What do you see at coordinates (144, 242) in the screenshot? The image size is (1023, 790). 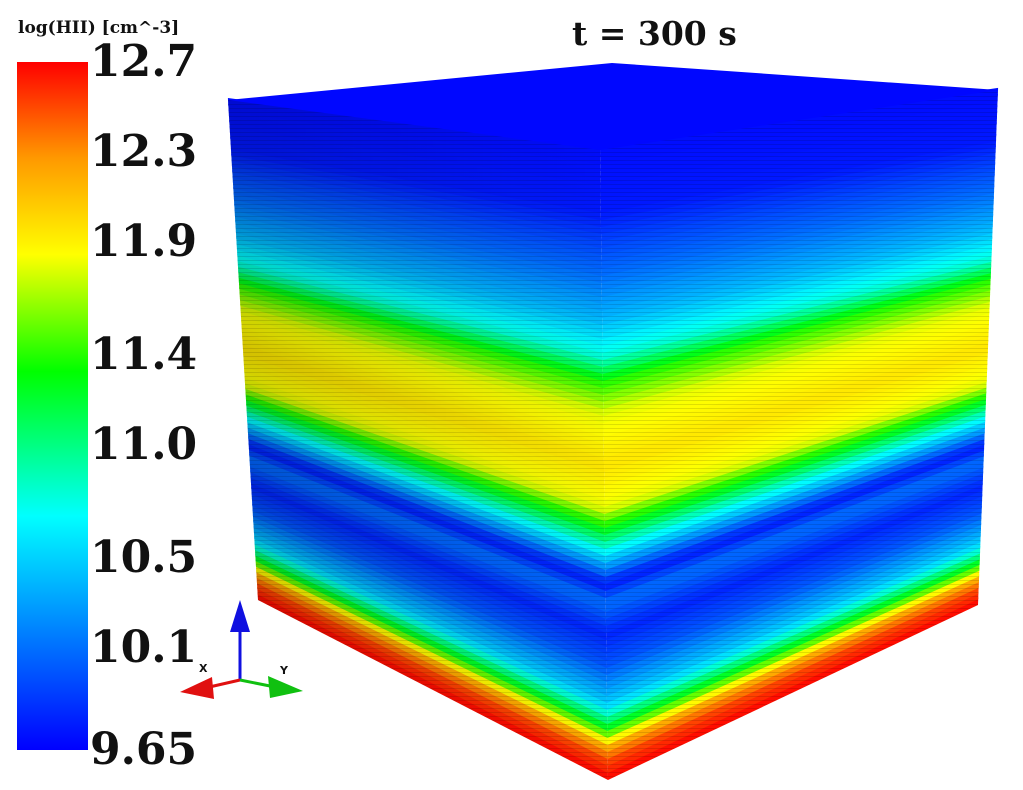 I see `colorbar-tick-label: 11.9` at bounding box center [144, 242].